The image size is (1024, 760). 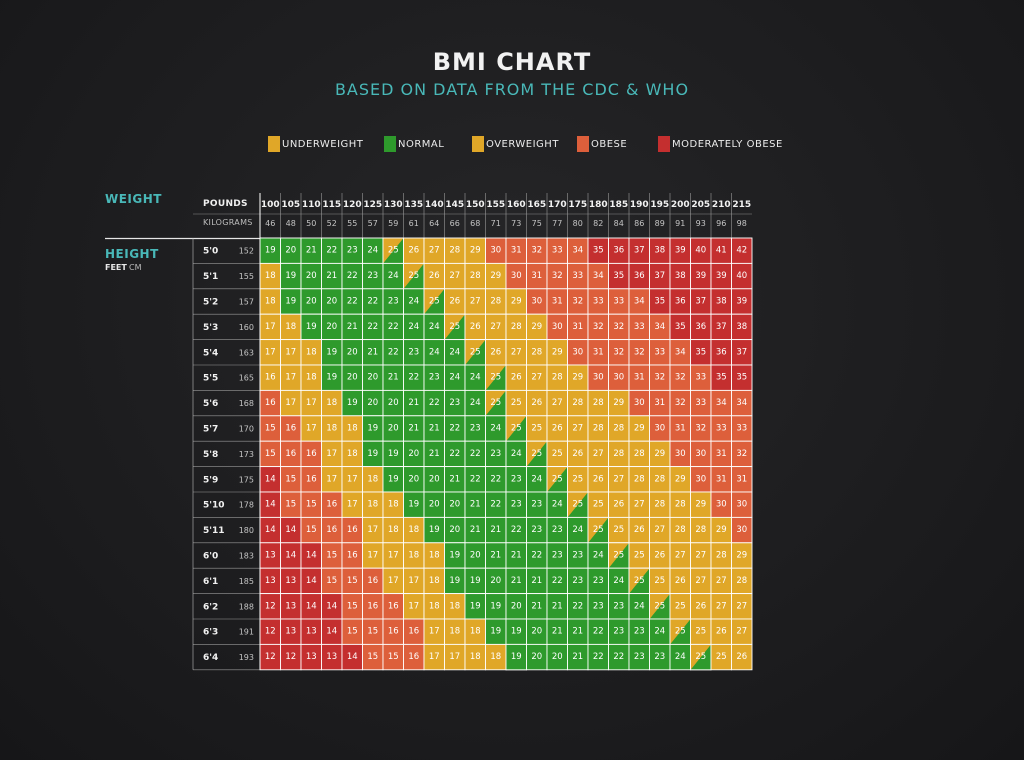 I want to click on pounds-tick: 190, so click(x=639, y=205).